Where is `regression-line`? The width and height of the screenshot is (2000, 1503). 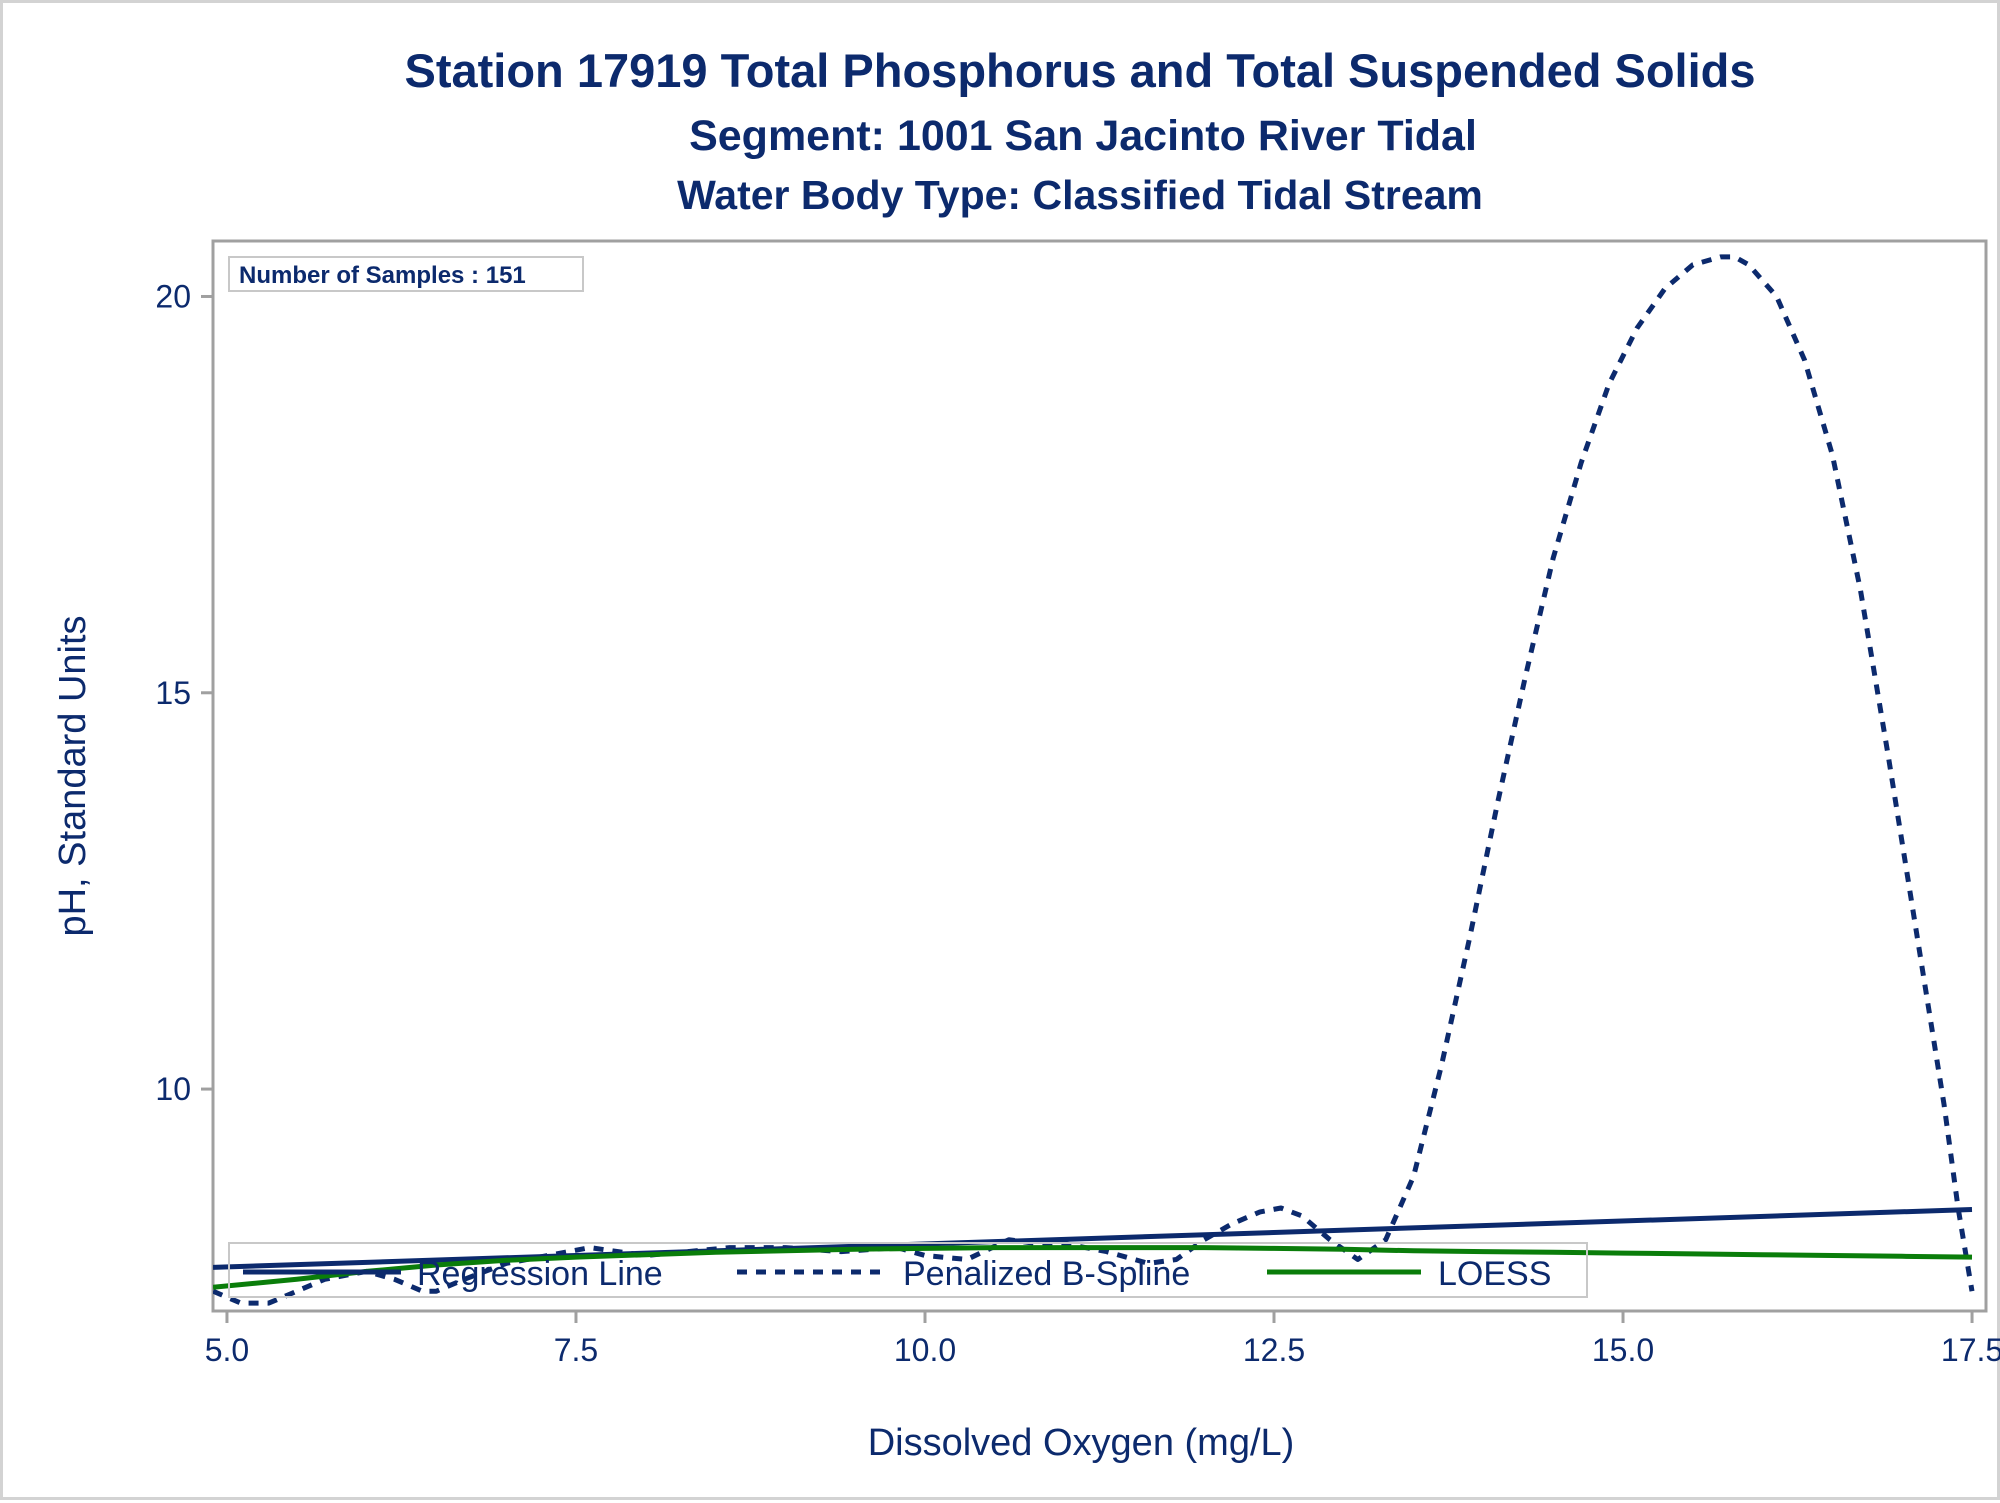 regression-line is located at coordinates (1093, 1238).